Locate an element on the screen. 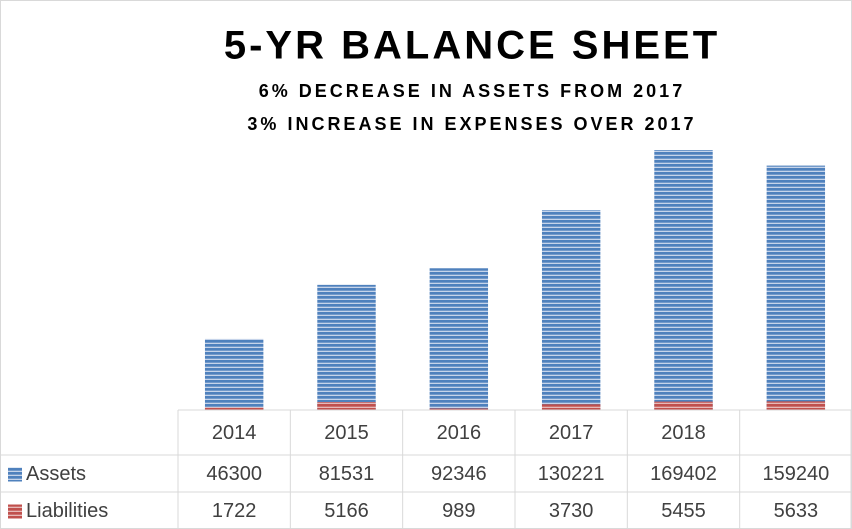 The width and height of the screenshot is (852, 529). table-value: 159240 is located at coordinates (795, 474).